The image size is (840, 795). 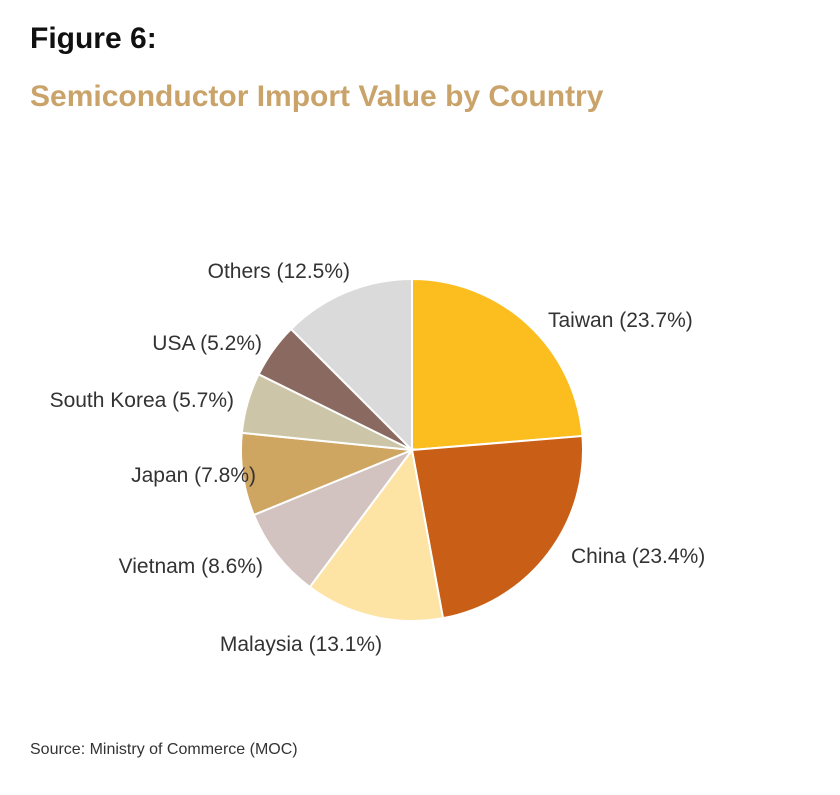 I want to click on source-note: Source: Ministry of Commerce (MOC), so click(x=164, y=749).